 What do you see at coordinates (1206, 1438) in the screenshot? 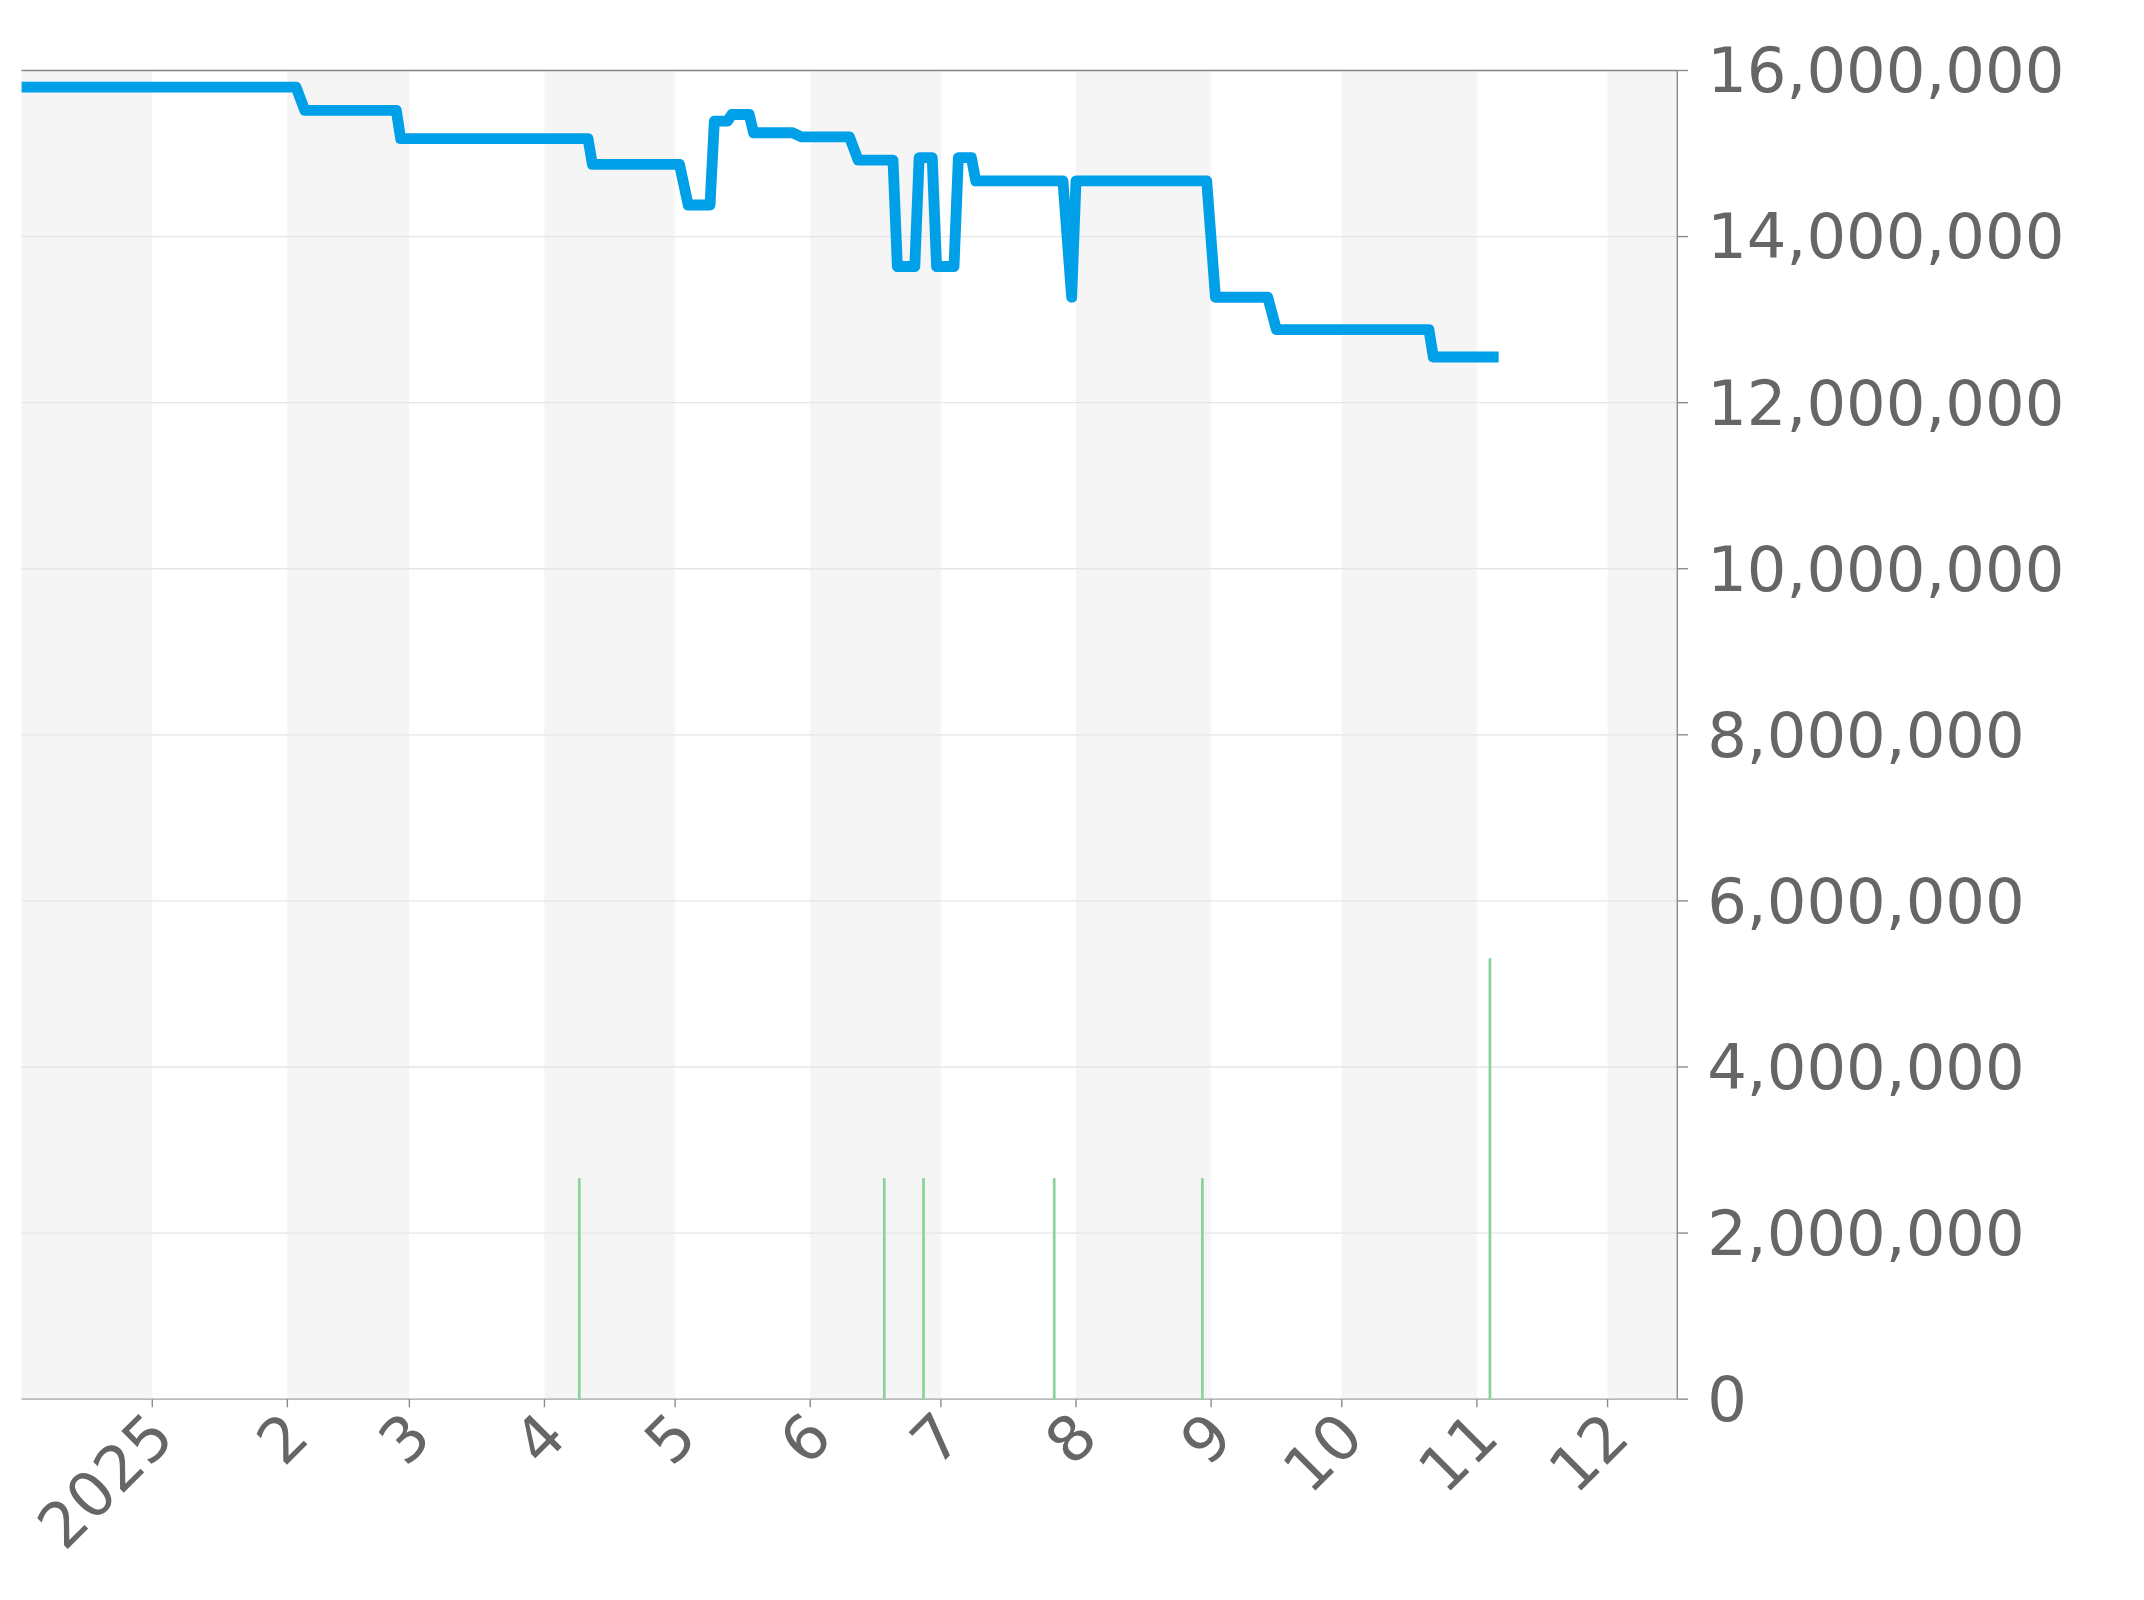
I see `x-tick-label: 9` at bounding box center [1206, 1438].